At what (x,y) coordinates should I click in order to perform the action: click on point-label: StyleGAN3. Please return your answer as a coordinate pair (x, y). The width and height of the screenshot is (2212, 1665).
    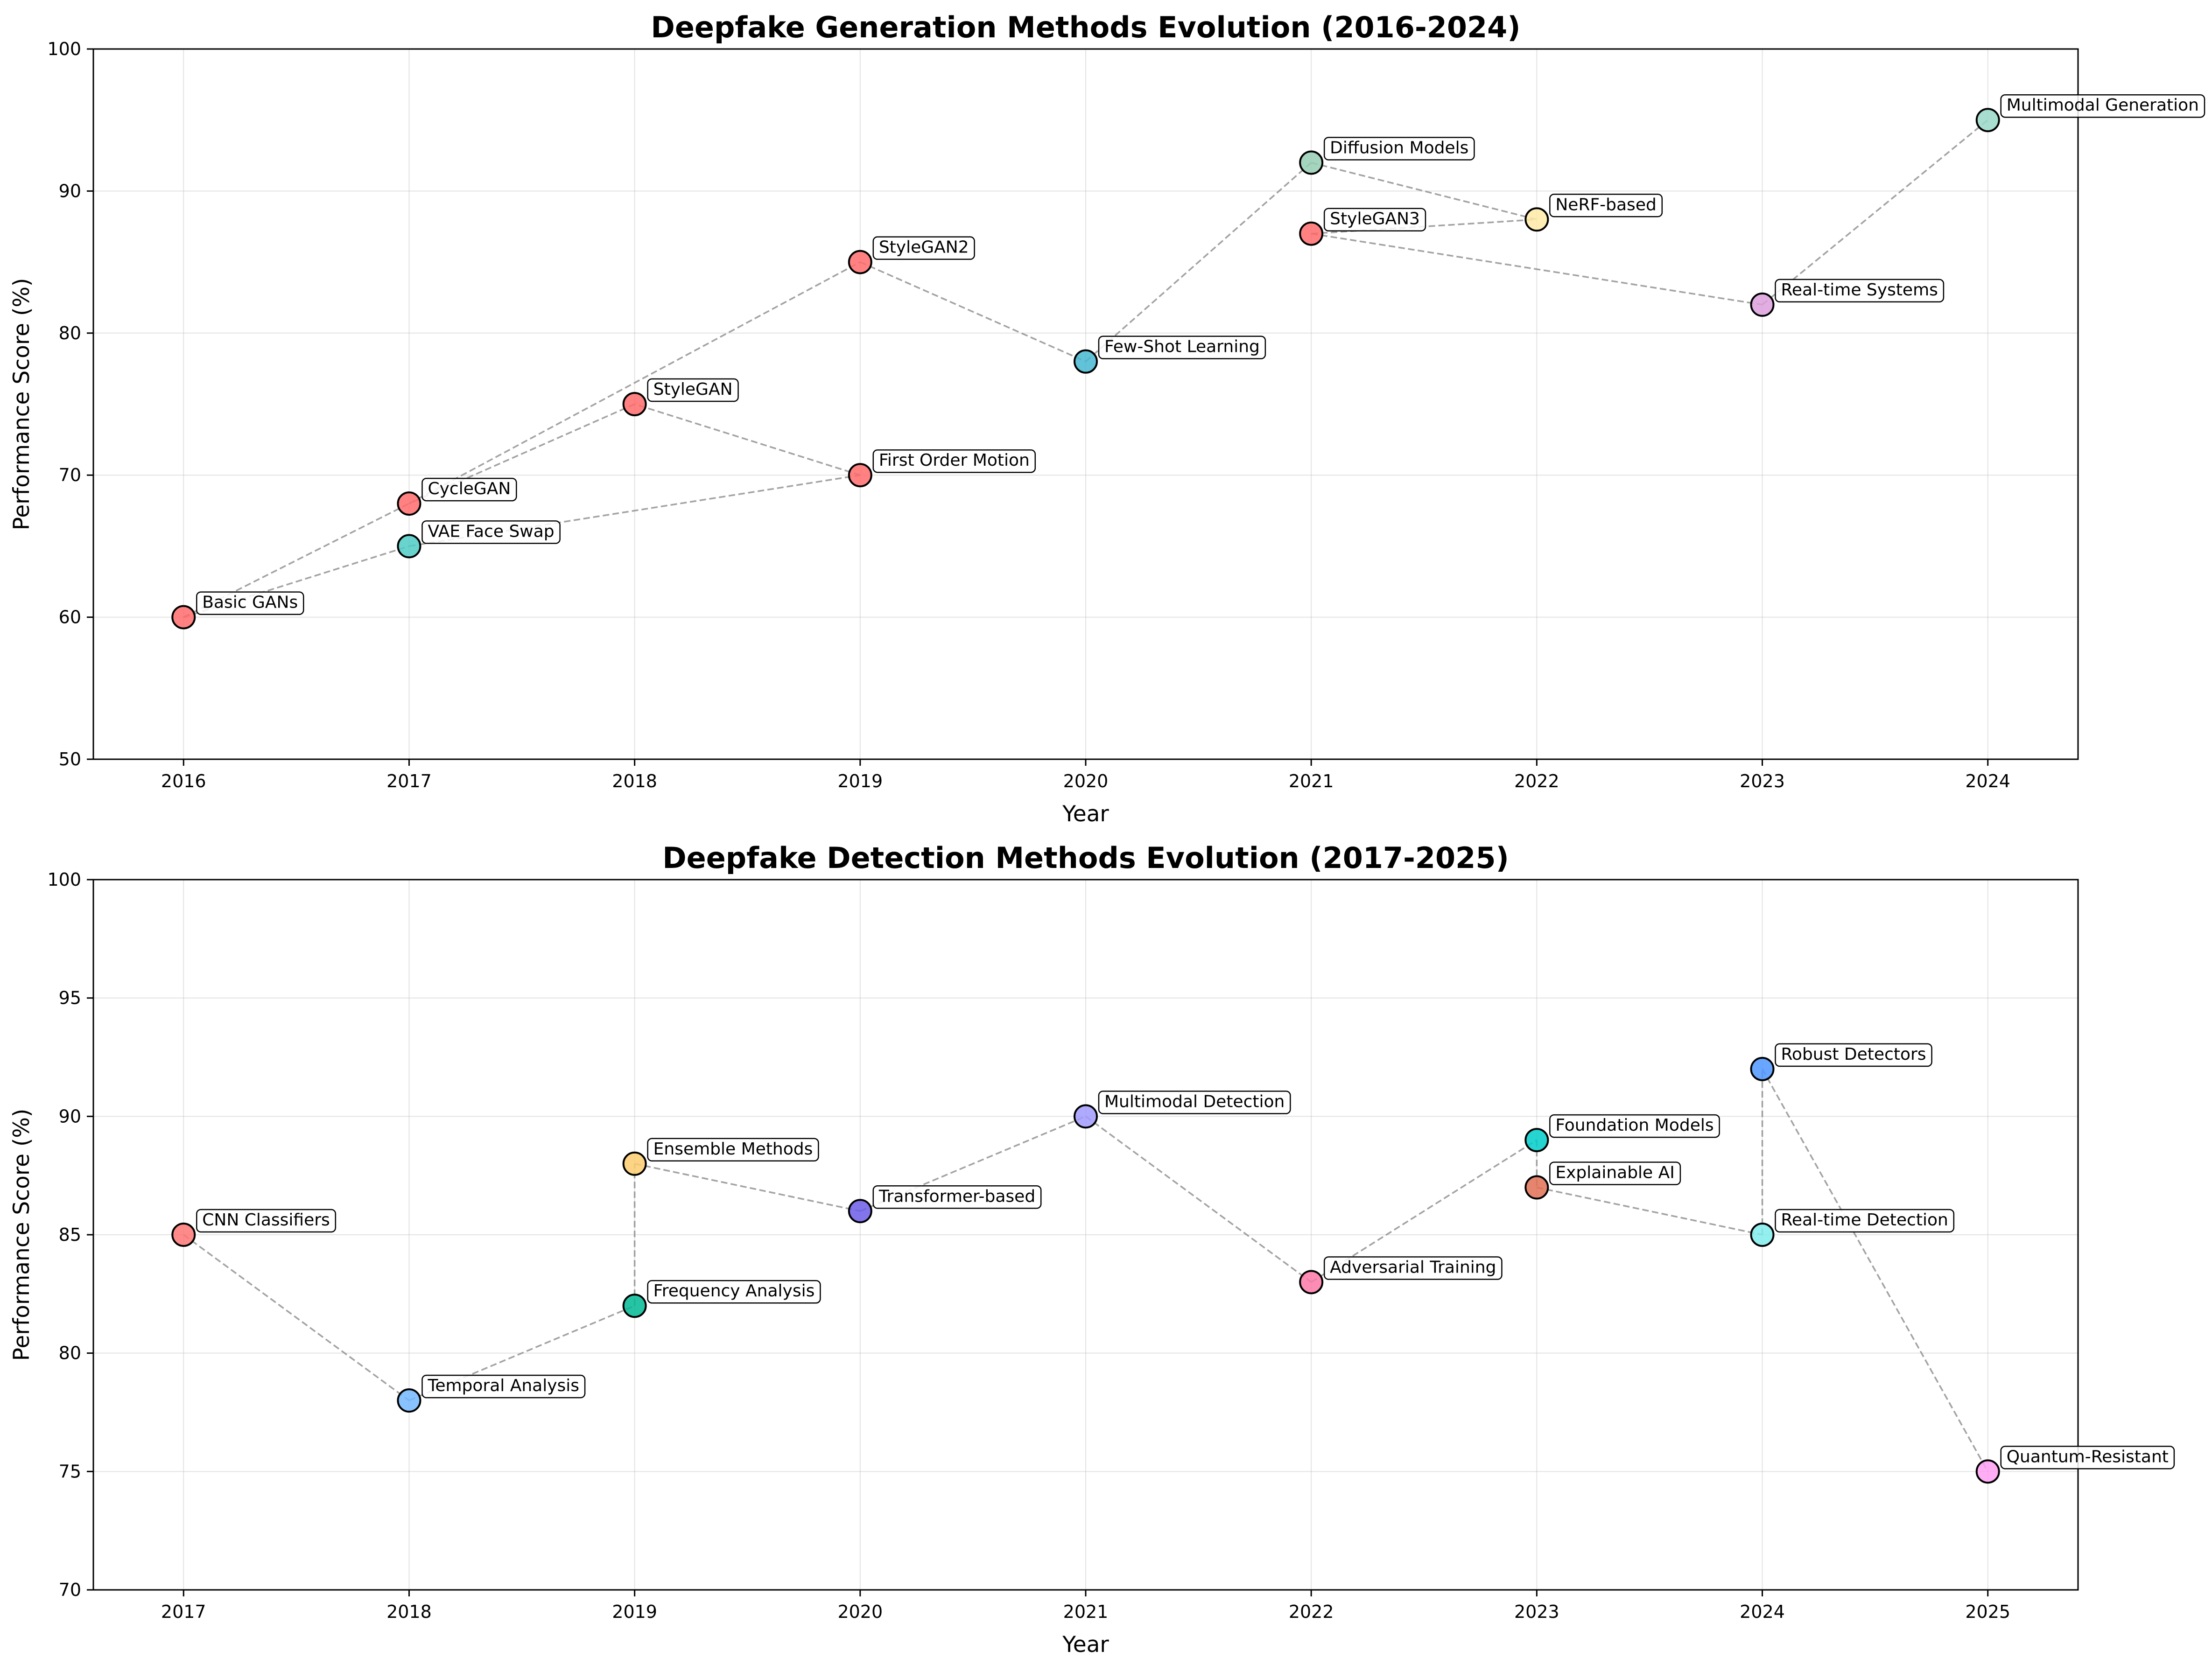
    Looking at the image, I should click on (1375, 219).